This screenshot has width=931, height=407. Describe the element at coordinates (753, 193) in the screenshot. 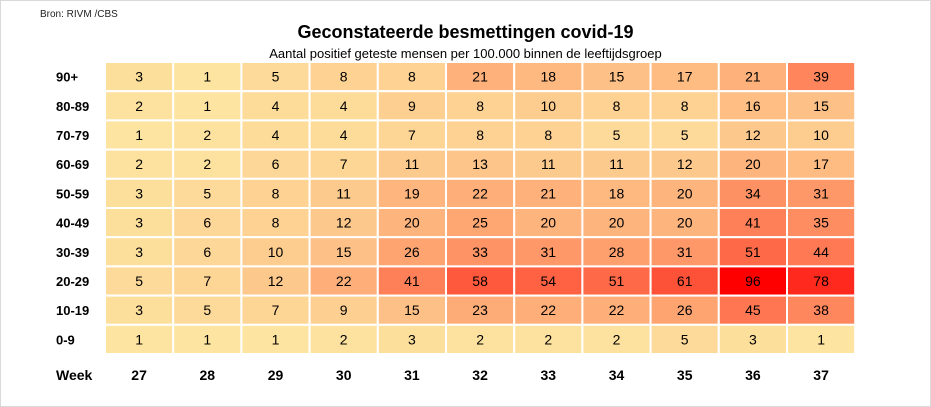

I see `cell-value: 34` at that location.